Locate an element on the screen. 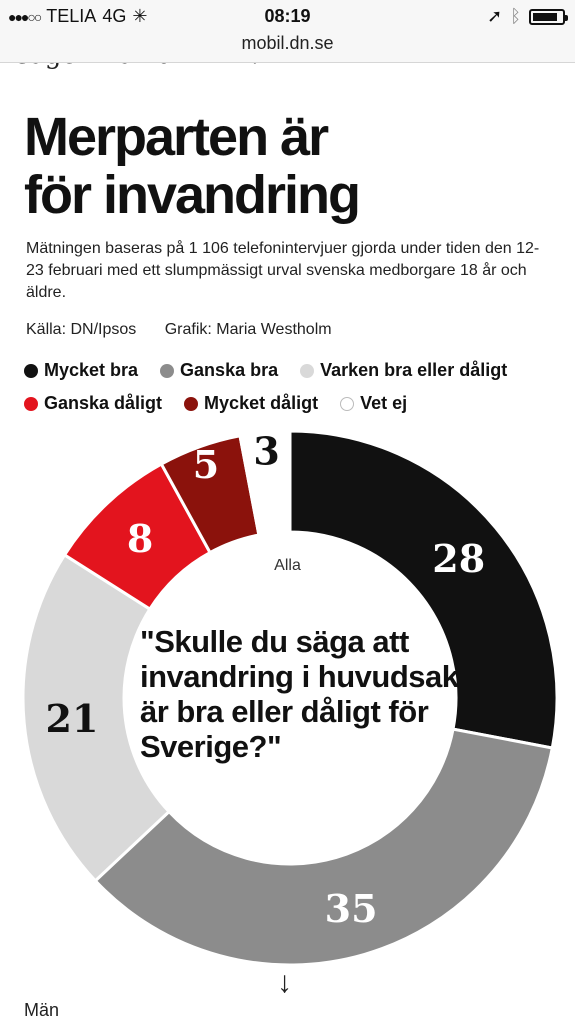 The height and width of the screenshot is (1024, 575). legend-row-2: Ganska dåligt Mycket dåligt Vet ej is located at coordinates (294, 403).